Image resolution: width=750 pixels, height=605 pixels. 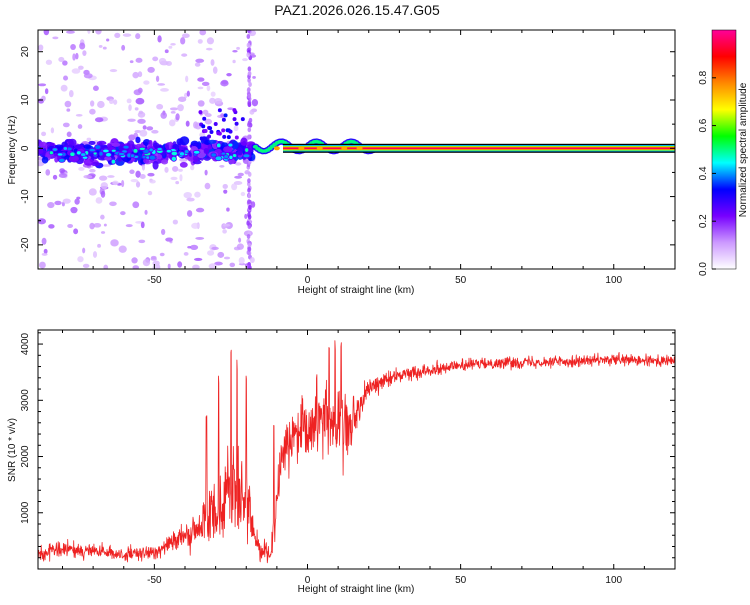 What do you see at coordinates (25, 512) in the screenshot?
I see `snr-y-tick-label: 1000` at bounding box center [25, 512].